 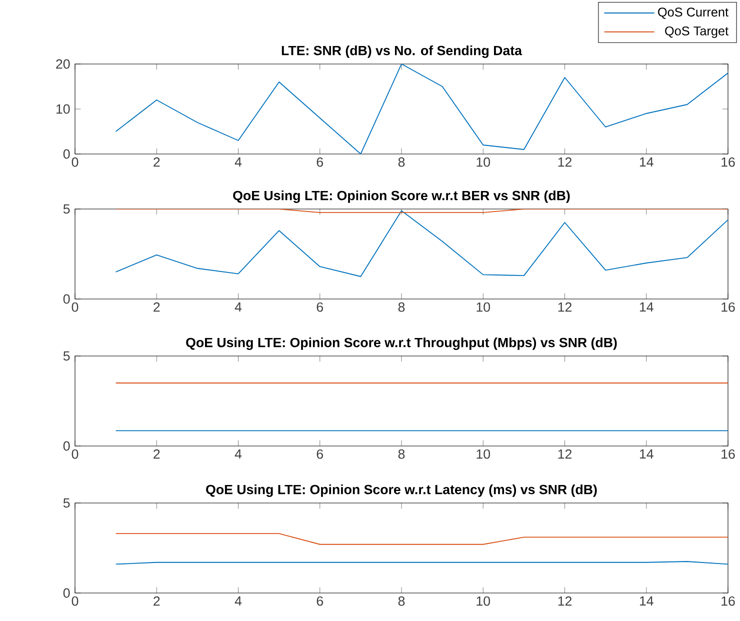 I want to click on legend-label: QoS Target, so click(x=696, y=32).